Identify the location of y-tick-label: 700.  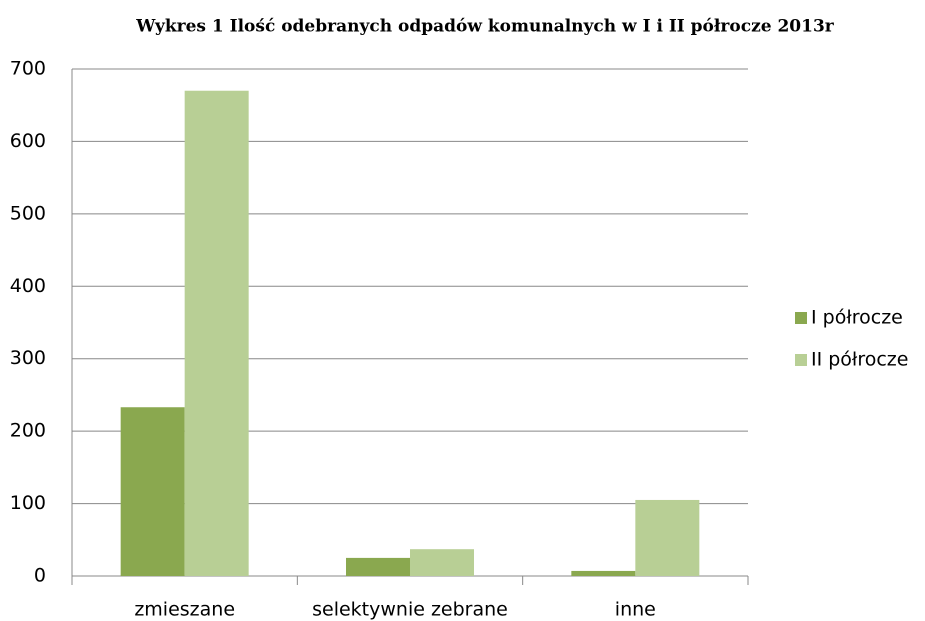
(28, 69).